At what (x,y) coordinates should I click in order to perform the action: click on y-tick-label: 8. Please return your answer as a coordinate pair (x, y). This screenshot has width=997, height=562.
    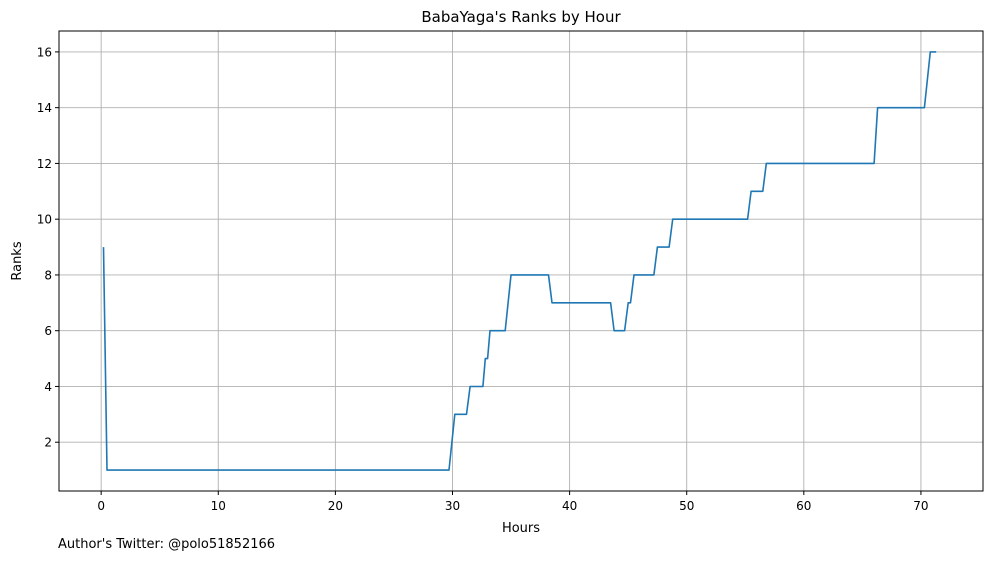
    Looking at the image, I should click on (48, 275).